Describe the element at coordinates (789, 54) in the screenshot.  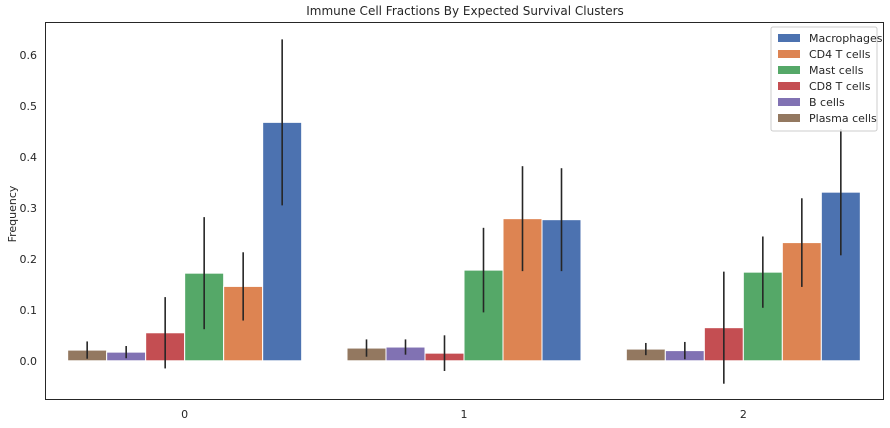
I see `legend-swatch-cd4-t-cells` at that location.